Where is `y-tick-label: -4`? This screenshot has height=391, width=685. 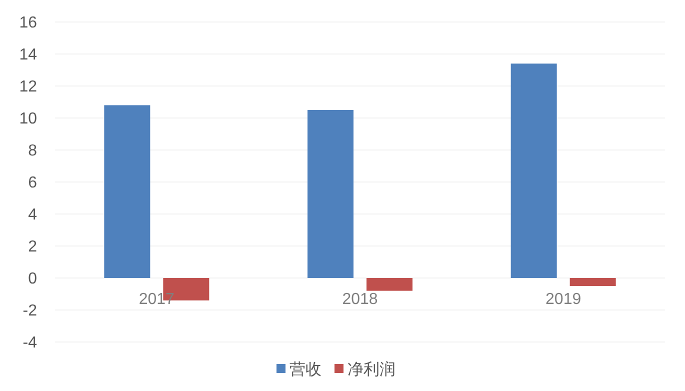 y-tick-label: -4 is located at coordinates (30, 343).